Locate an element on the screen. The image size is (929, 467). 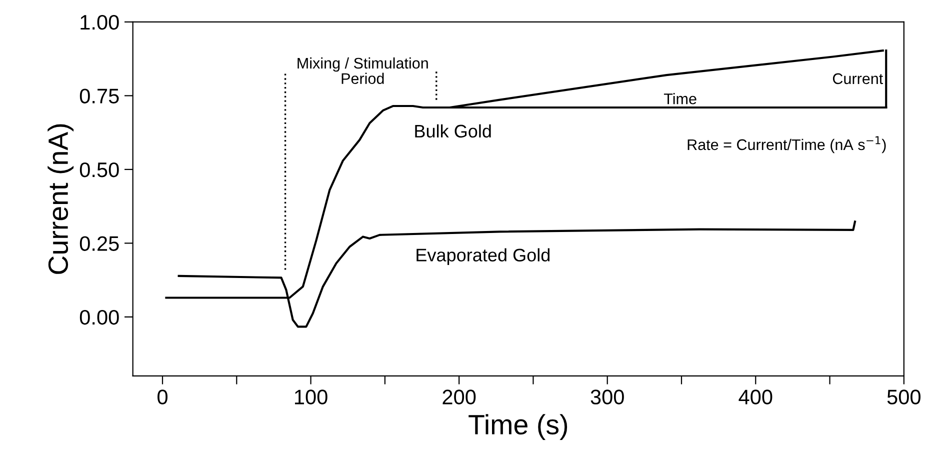
x-tick-label: 200 is located at coordinates (459, 397).